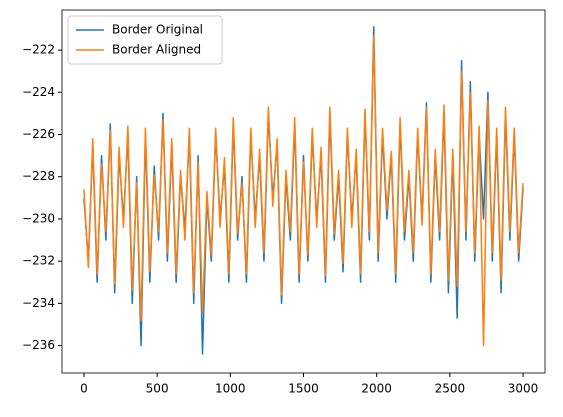 This screenshot has height=417, width=563. I want to click on legend-box, so click(145, 40).